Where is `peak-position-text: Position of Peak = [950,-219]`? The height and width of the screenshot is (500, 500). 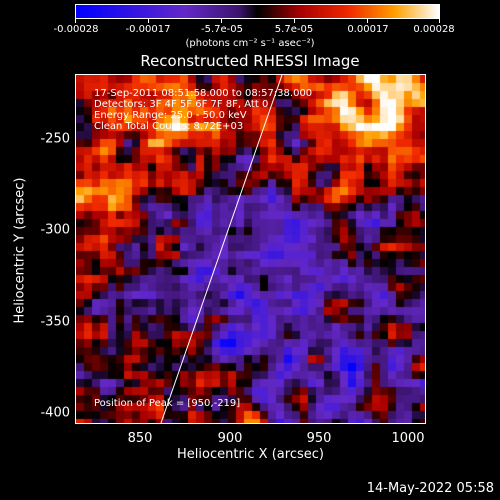 peak-position-text: Position of Peak = [950,-219] is located at coordinates (167, 403).